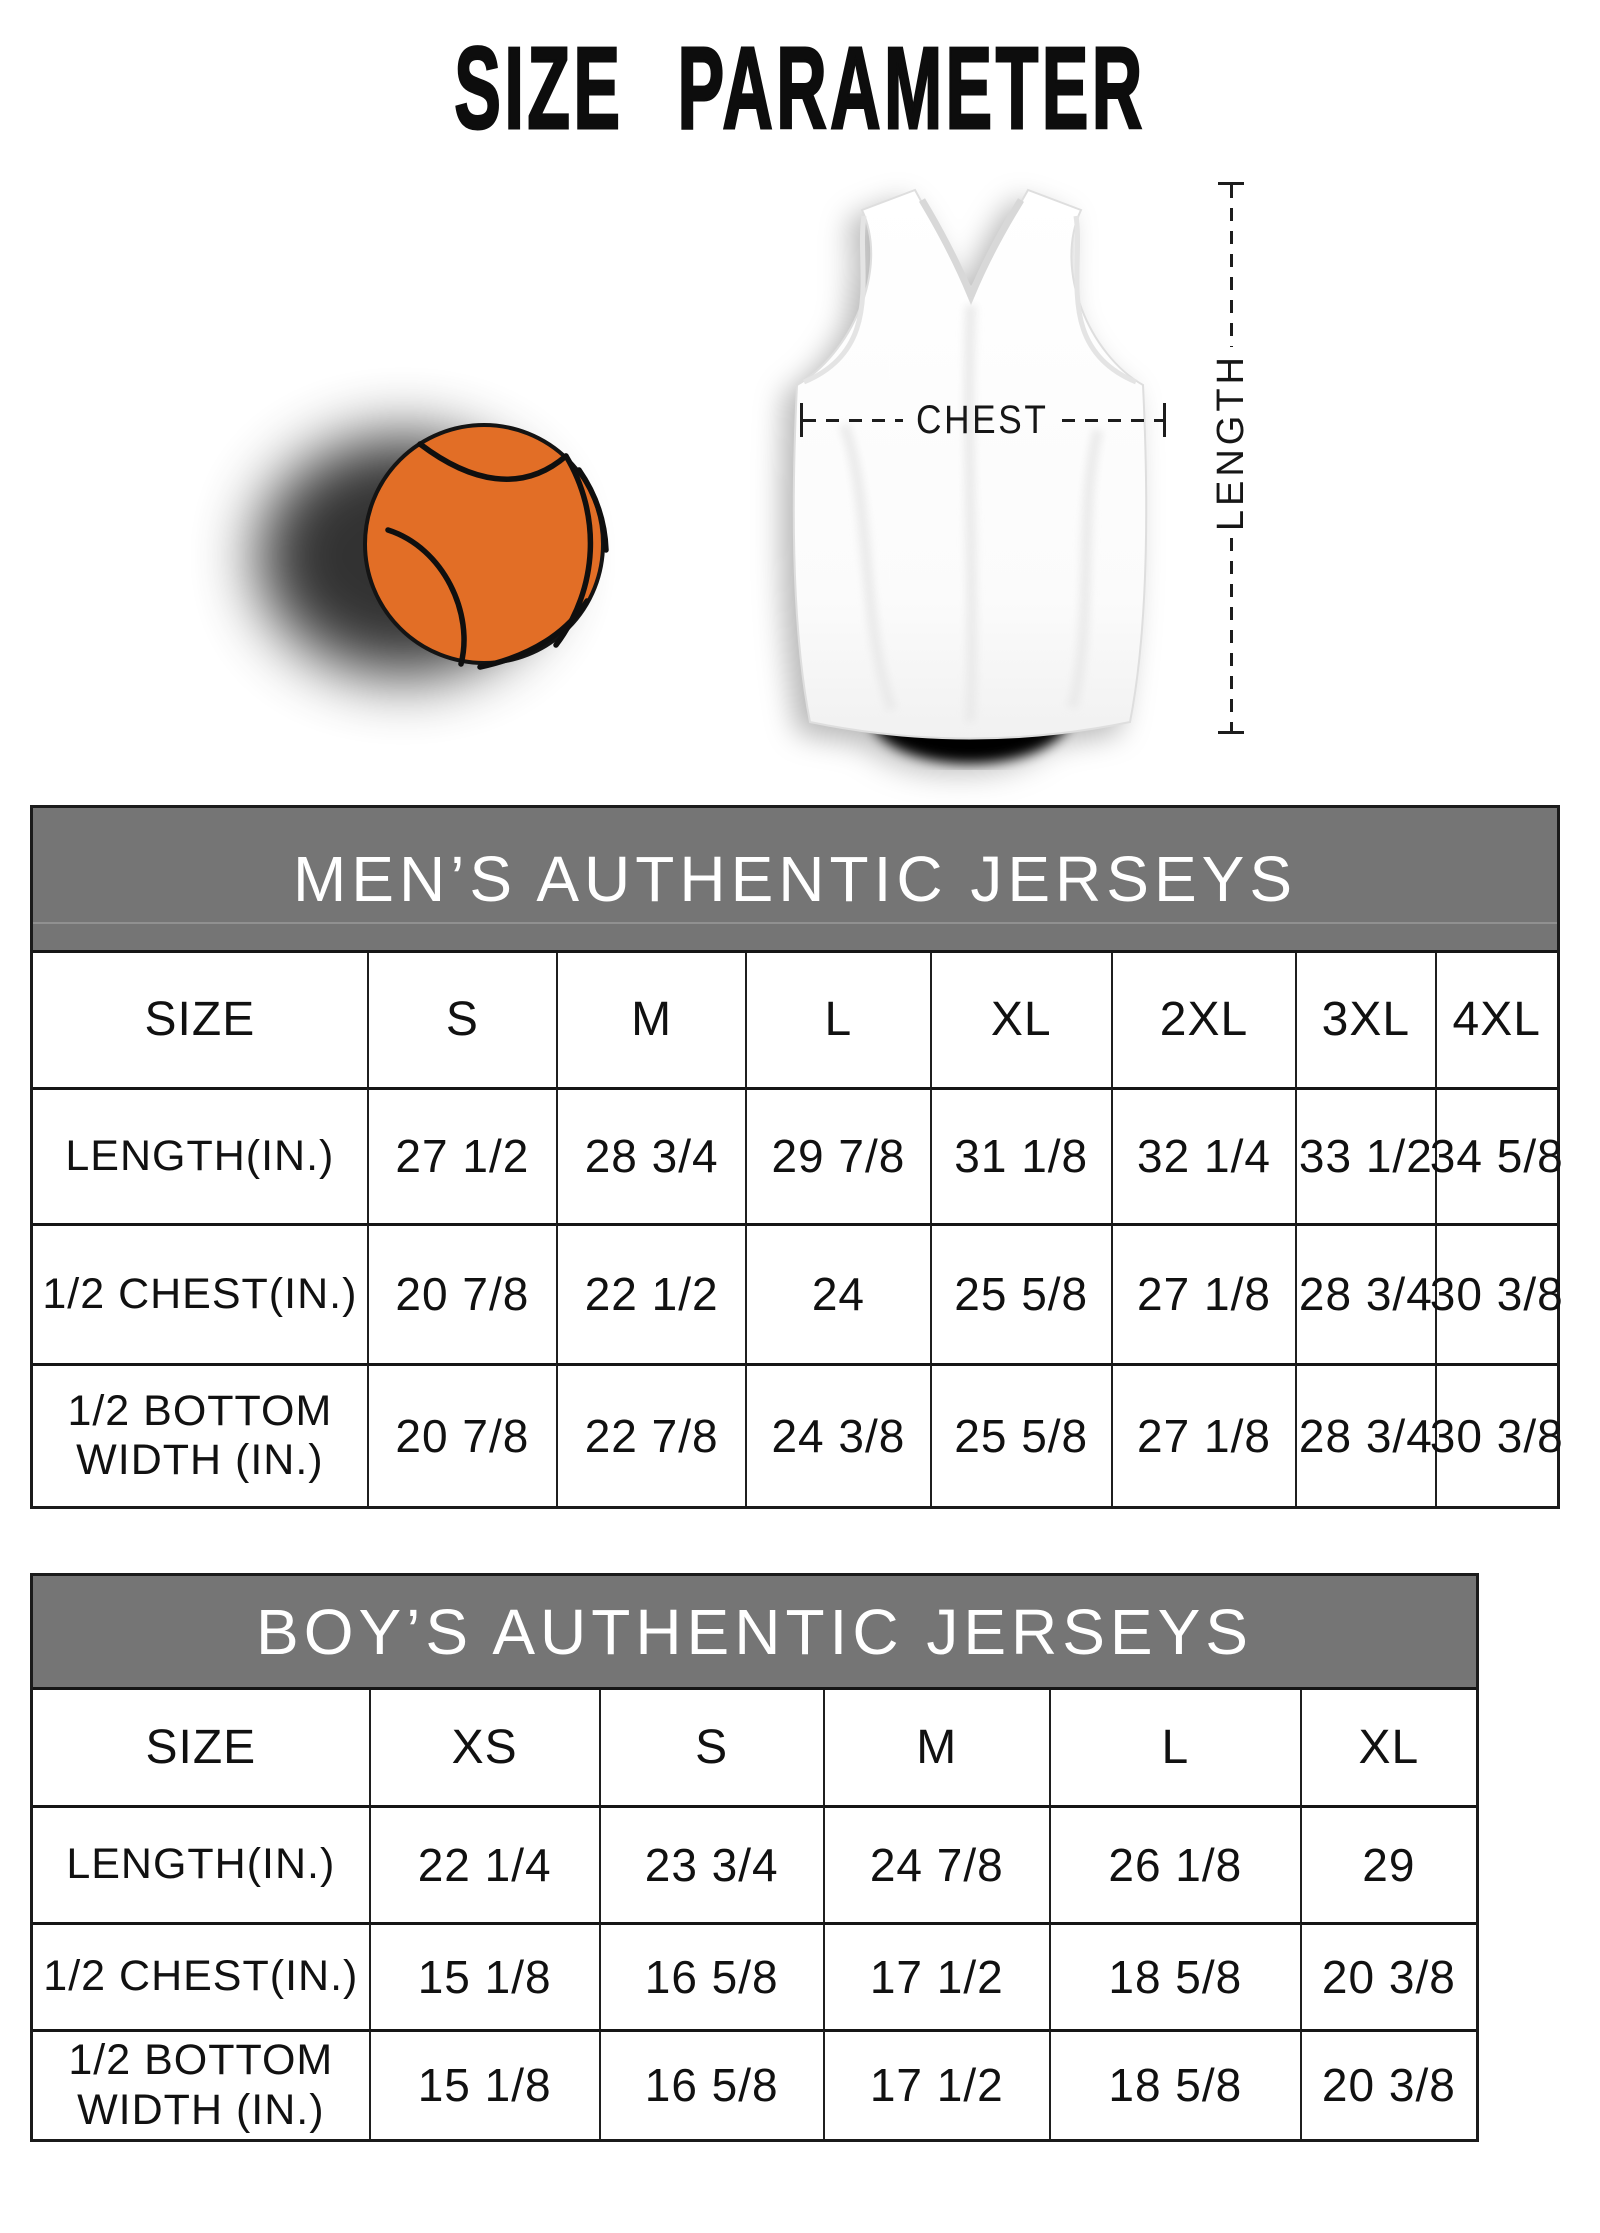 This screenshot has width=1600, height=2233. Describe the element at coordinates (1112, 420) in the screenshot. I see `chest-dash-right` at that location.